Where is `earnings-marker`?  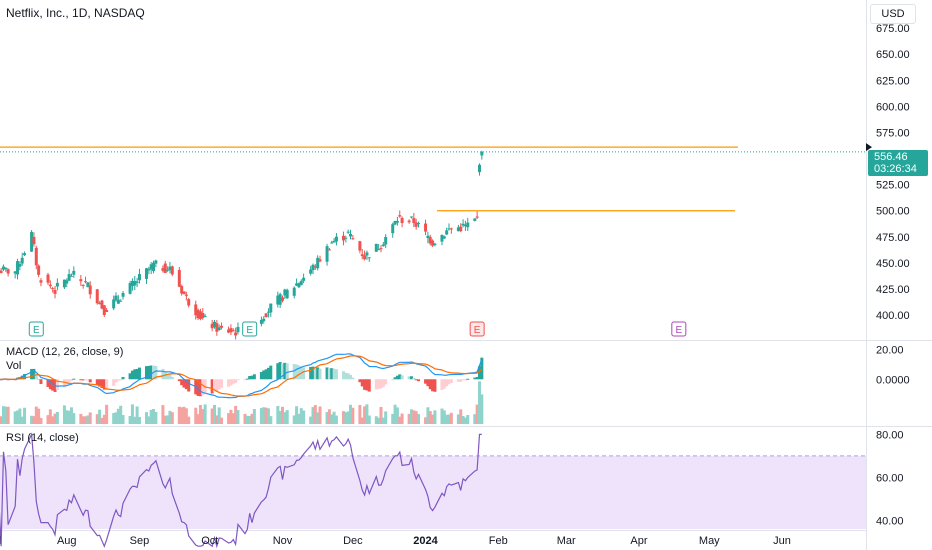
earnings-marker is located at coordinates (679, 329).